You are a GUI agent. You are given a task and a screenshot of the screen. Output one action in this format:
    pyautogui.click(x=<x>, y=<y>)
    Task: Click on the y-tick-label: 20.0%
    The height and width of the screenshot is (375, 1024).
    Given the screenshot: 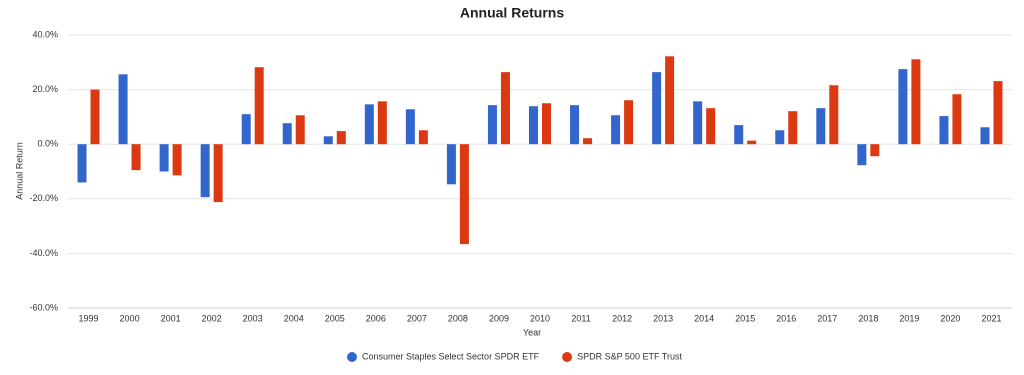 What is the action you would take?
    pyautogui.click(x=45, y=89)
    